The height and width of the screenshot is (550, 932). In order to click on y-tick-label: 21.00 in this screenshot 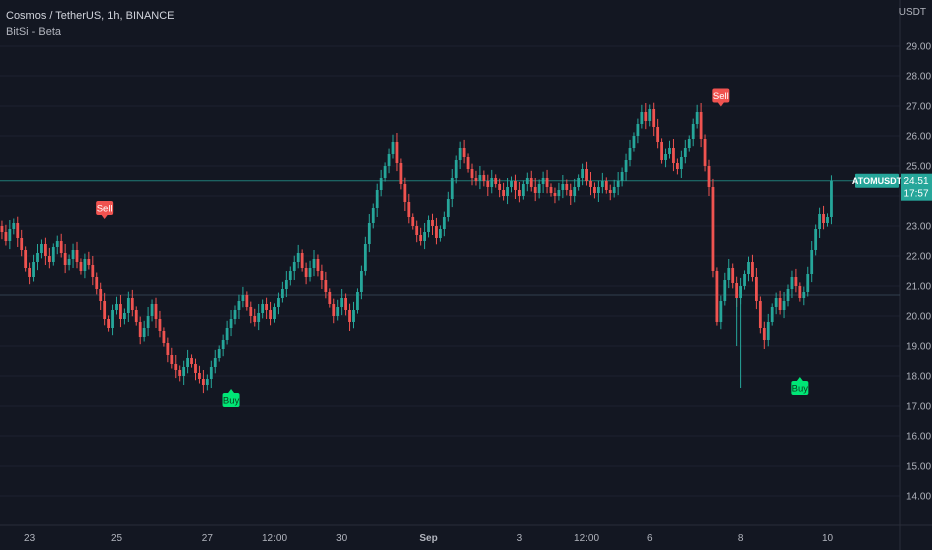, I will do `click(918, 287)`.